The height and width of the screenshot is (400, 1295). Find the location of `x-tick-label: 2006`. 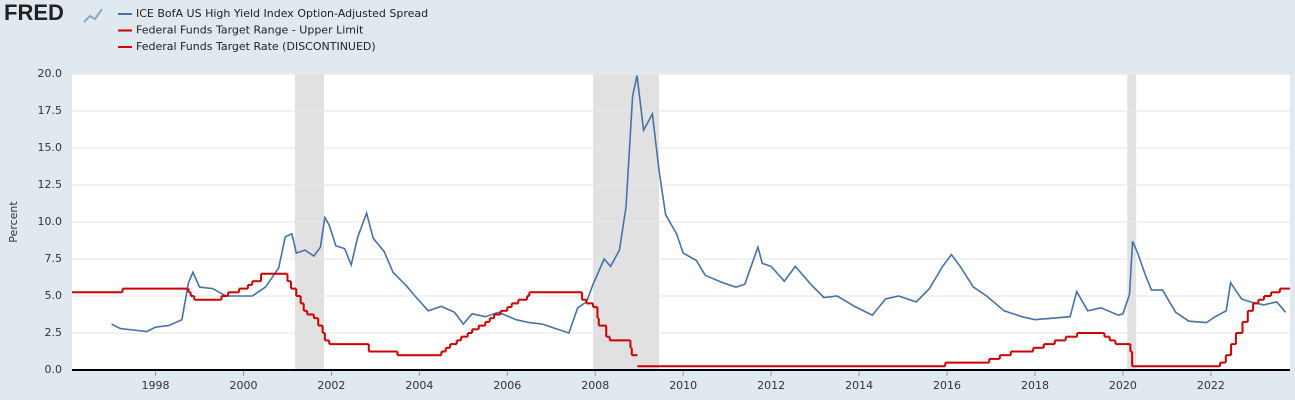

x-tick-label: 2006 is located at coordinates (507, 385).